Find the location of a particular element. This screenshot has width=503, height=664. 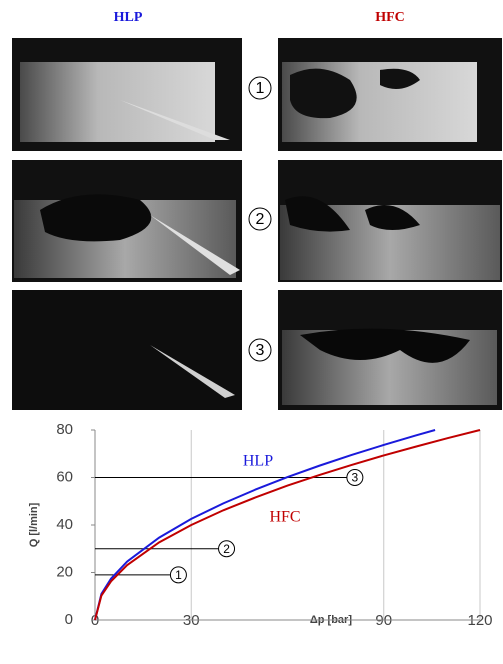

level-label: 3 is located at coordinates (355, 478).